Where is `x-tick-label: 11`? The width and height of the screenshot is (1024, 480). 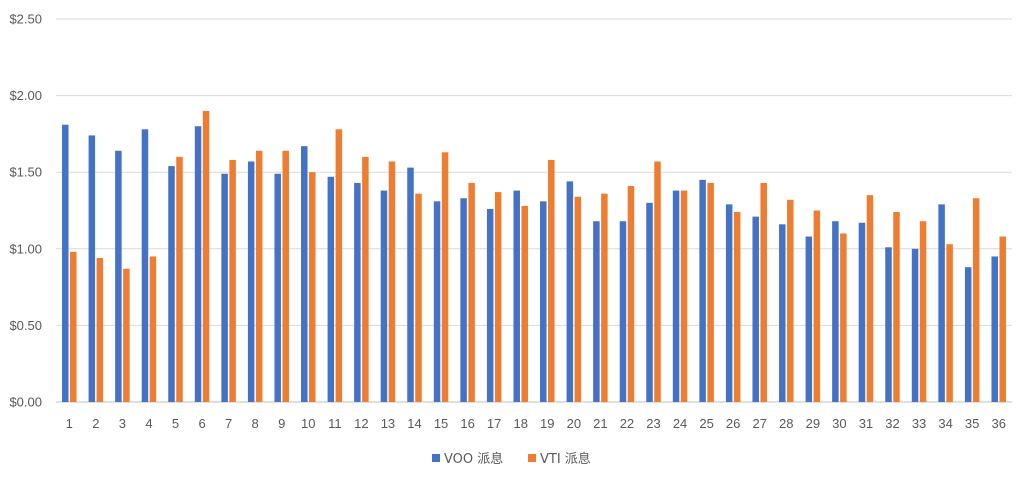 x-tick-label: 11 is located at coordinates (335, 423).